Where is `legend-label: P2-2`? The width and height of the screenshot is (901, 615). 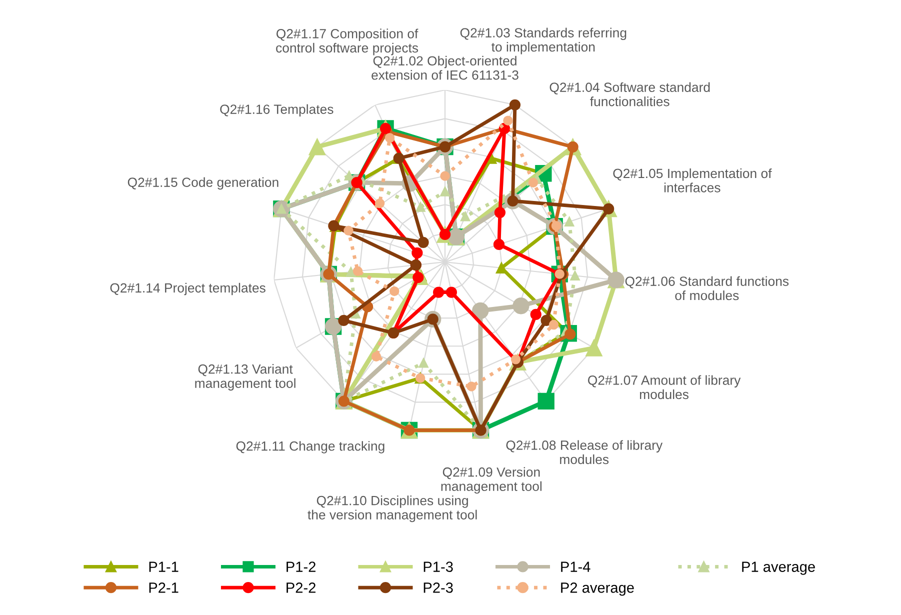 legend-label: P2-2 is located at coordinates (301, 587).